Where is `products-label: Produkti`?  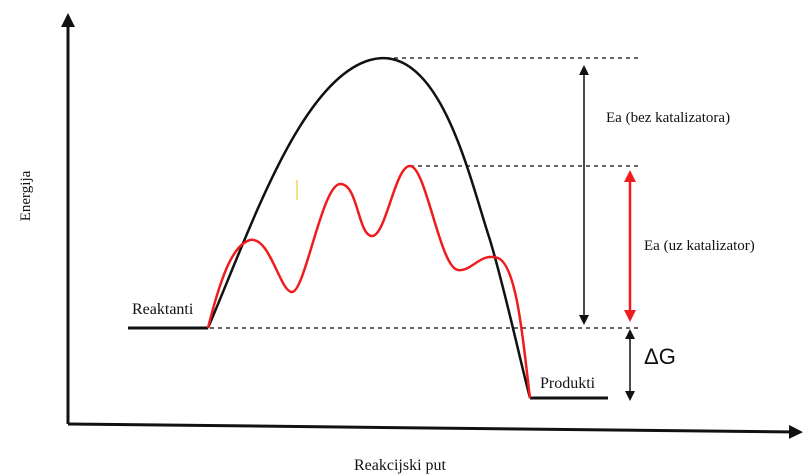 products-label: Produkti is located at coordinates (568, 383).